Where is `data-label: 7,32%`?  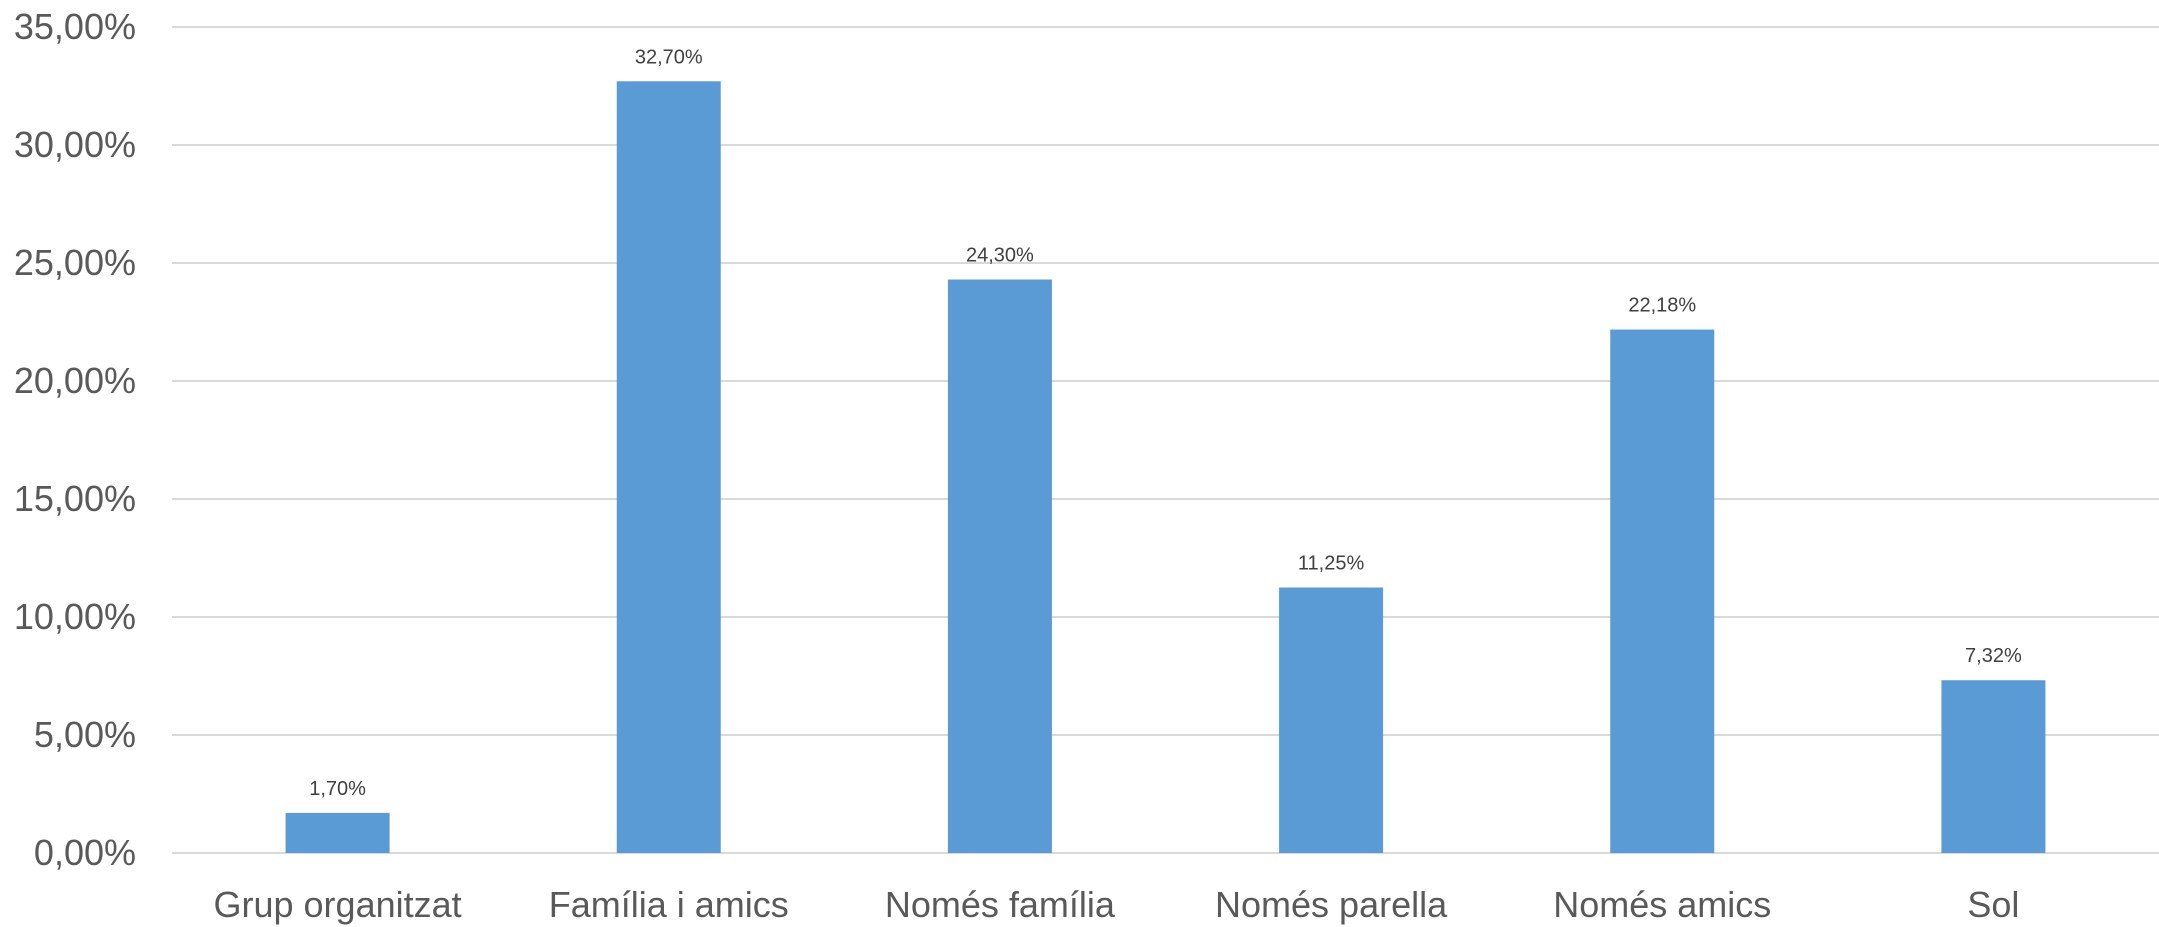 data-label: 7,32% is located at coordinates (1993, 656).